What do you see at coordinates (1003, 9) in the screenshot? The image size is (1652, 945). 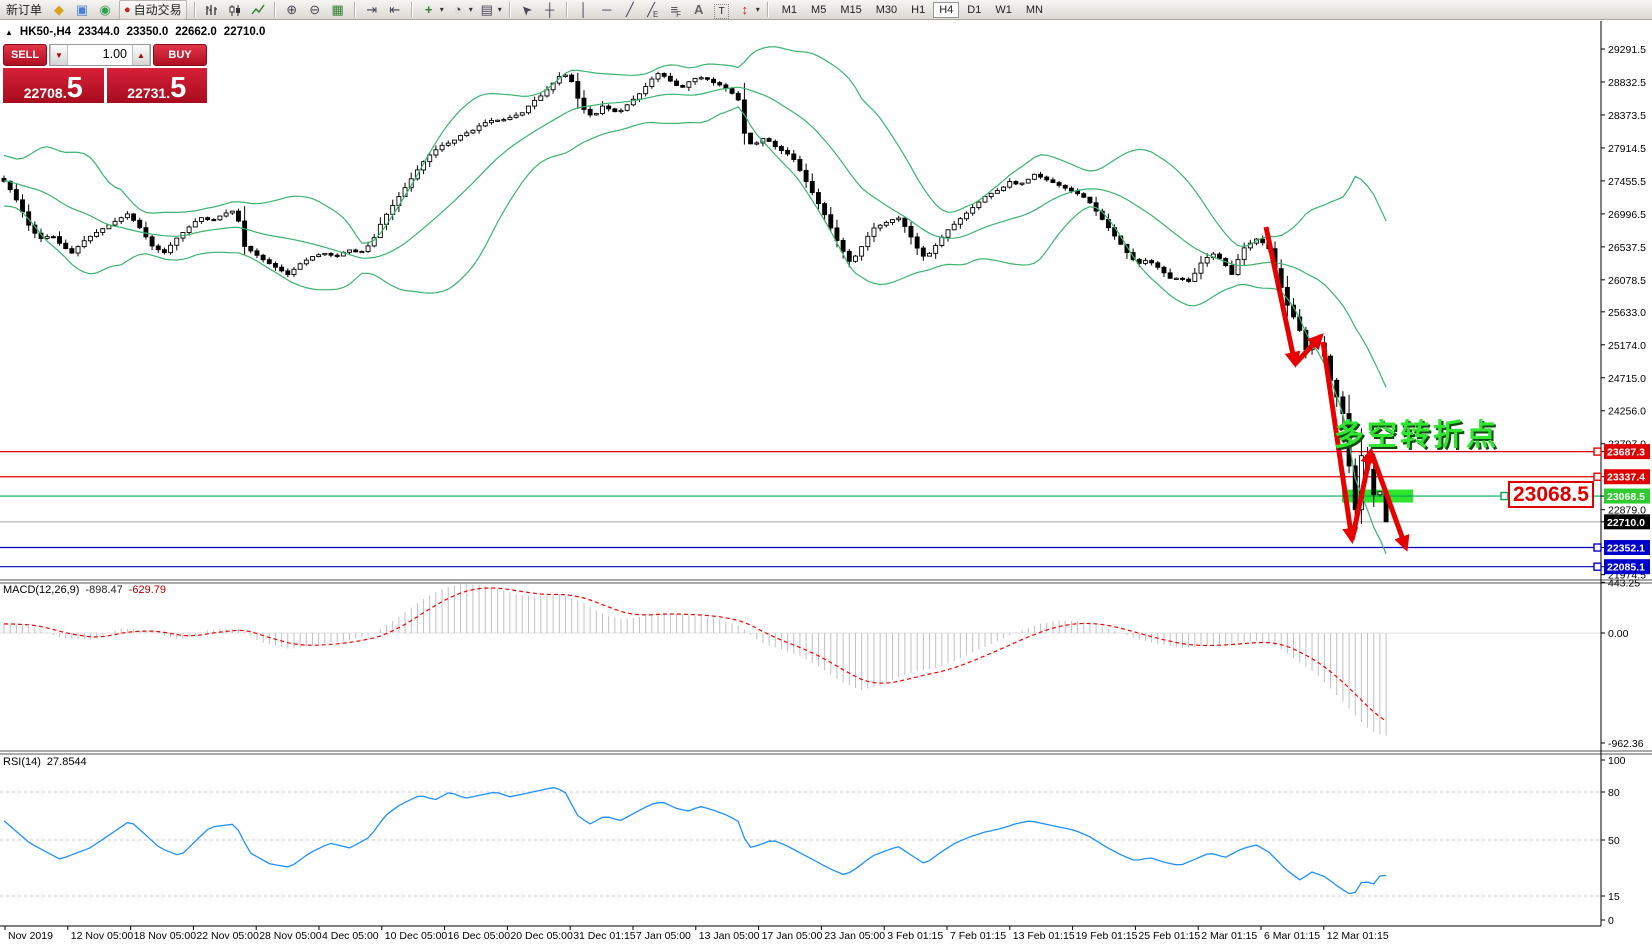 I see `tab-timeframe-w1: W1` at bounding box center [1003, 9].